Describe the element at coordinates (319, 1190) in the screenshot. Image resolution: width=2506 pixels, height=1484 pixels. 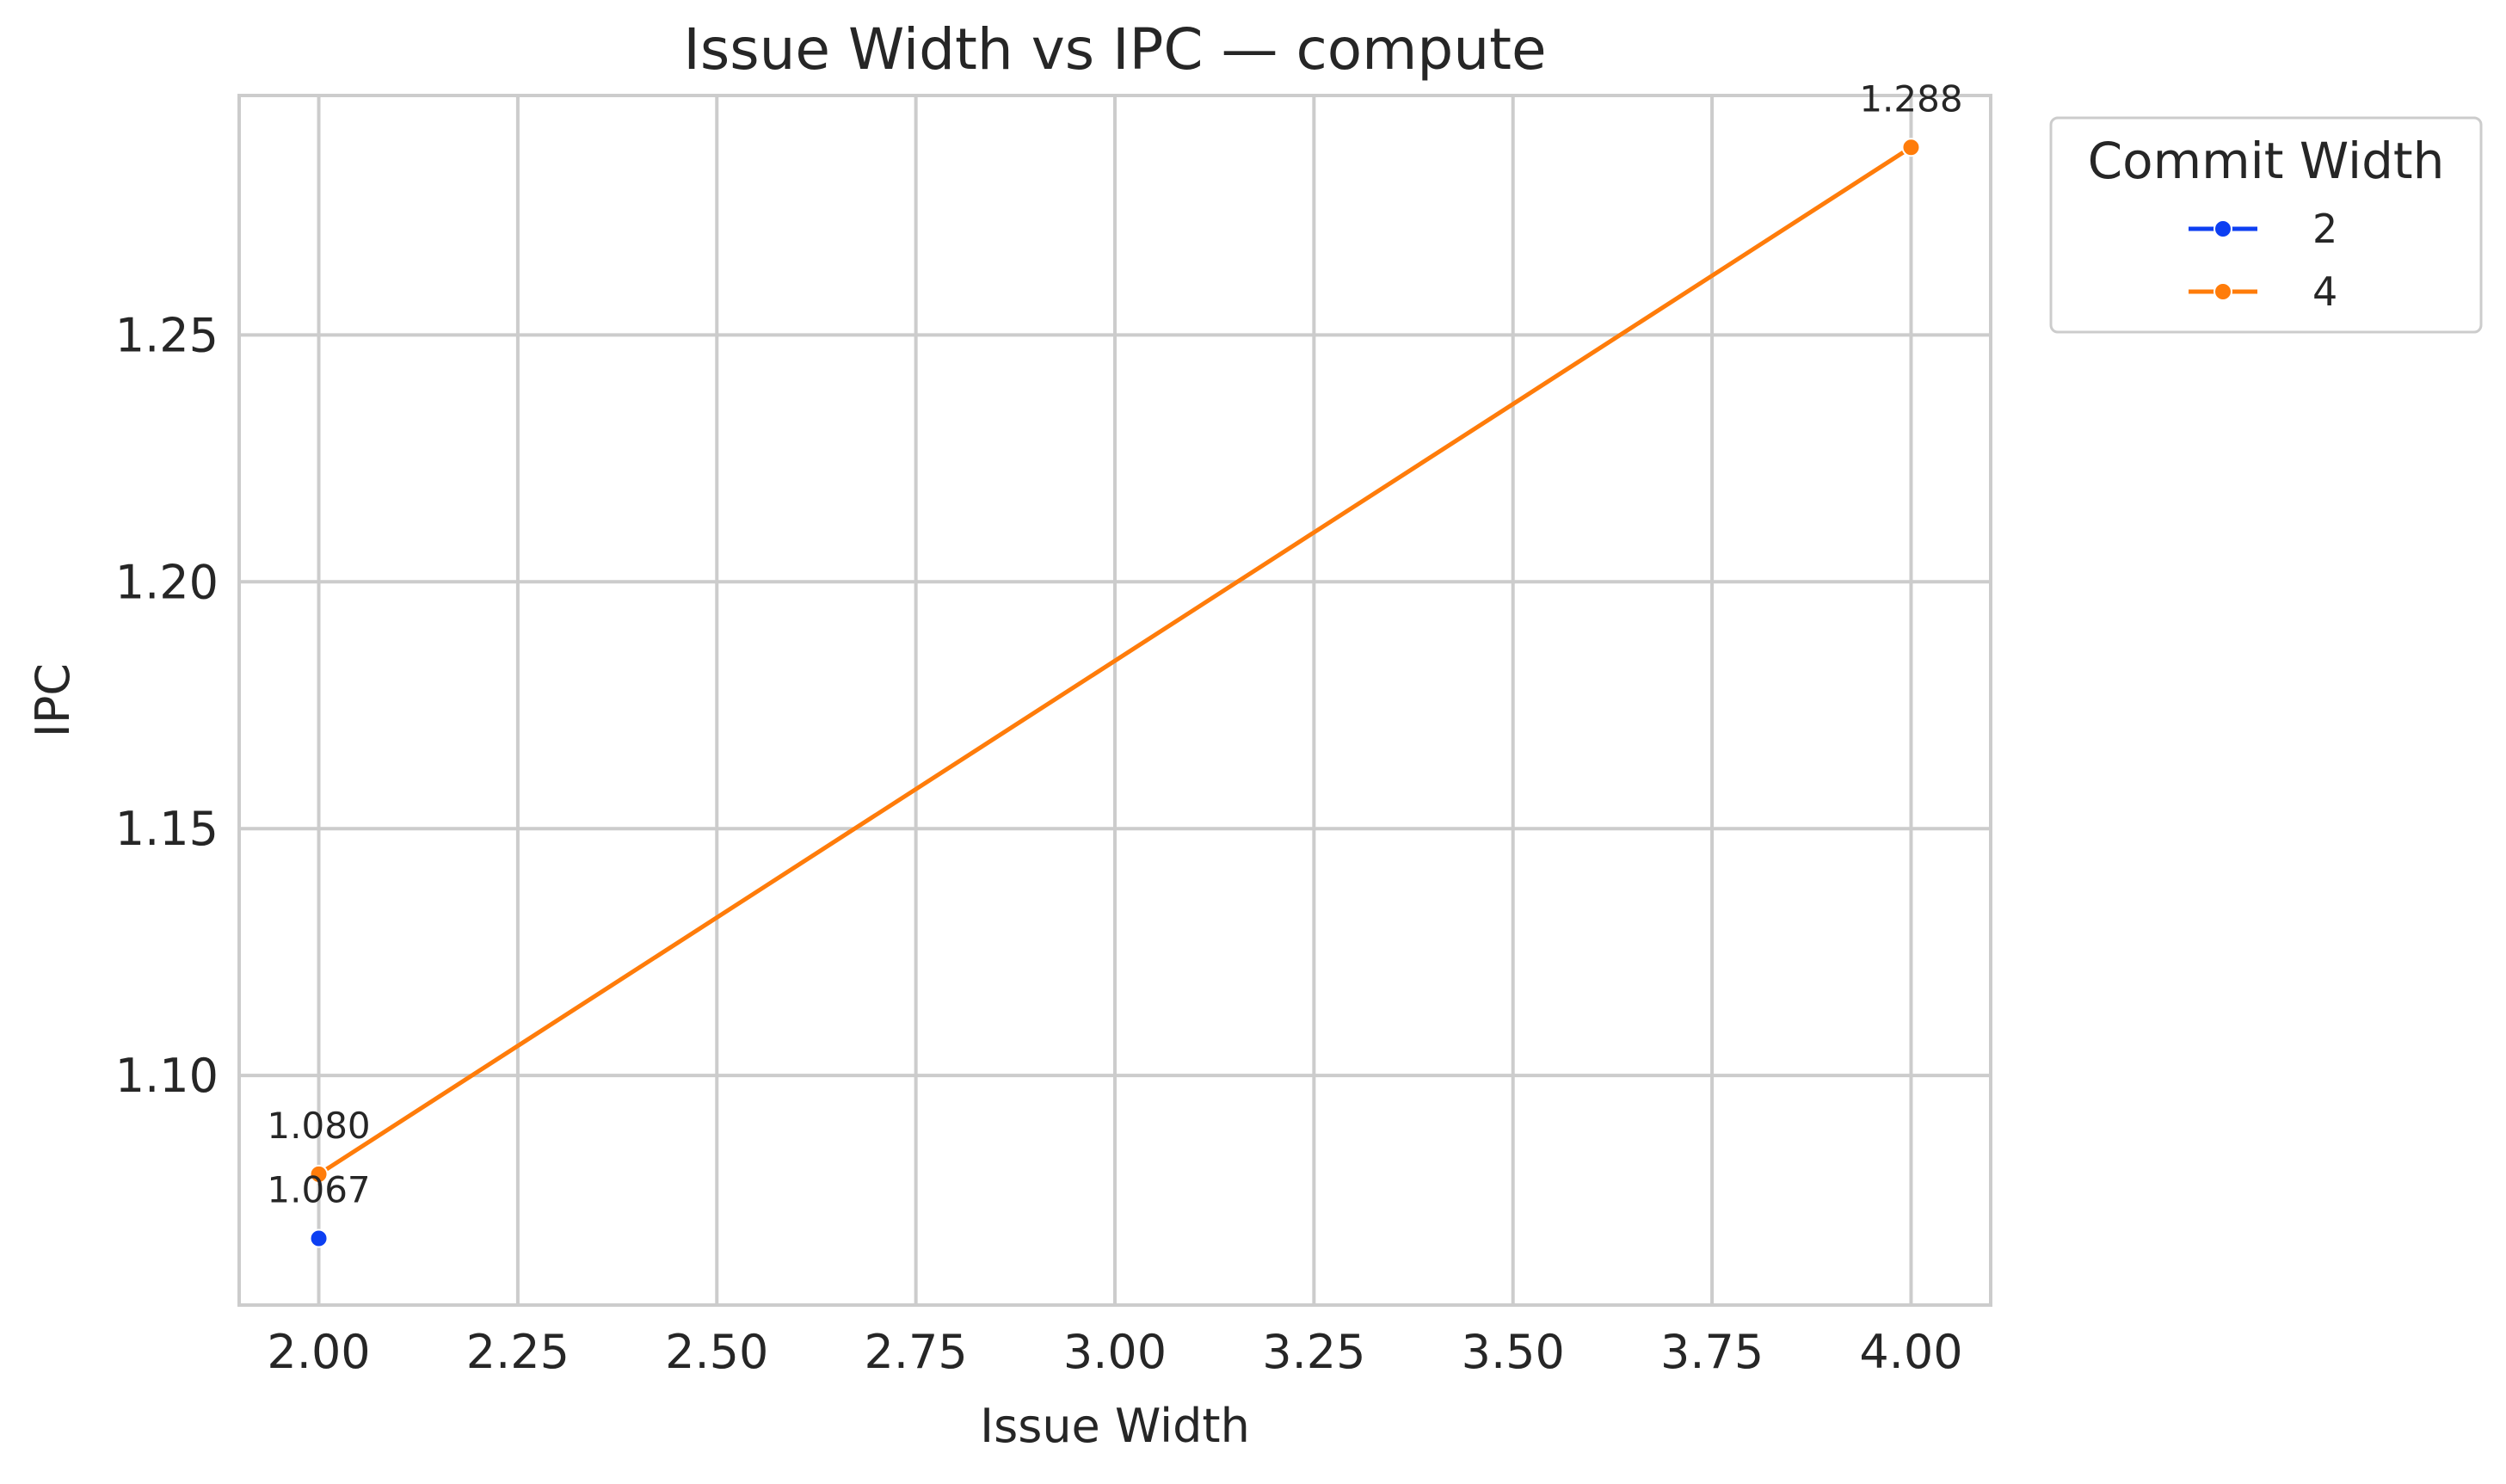
I see `data-label: 1.067` at that location.